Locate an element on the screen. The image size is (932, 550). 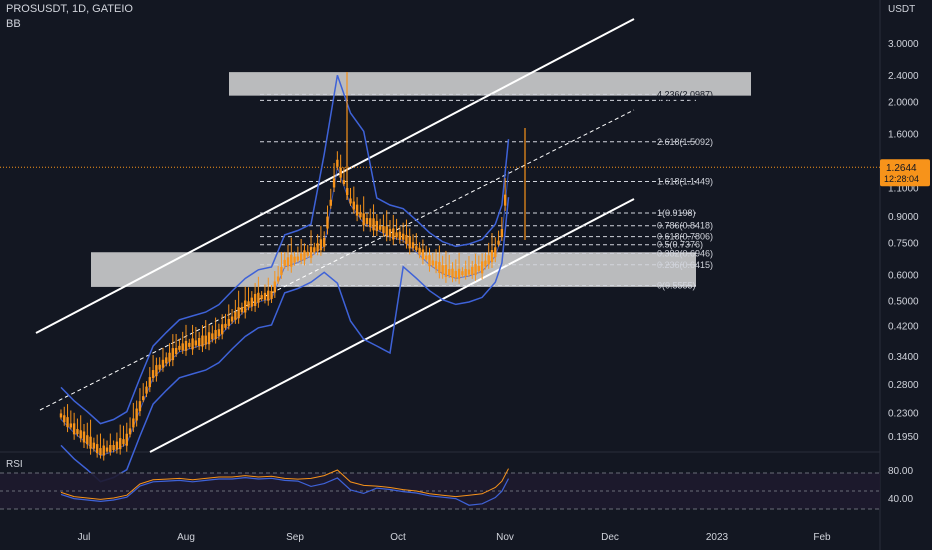
time-tick-label: Jul is located at coordinates (84, 537).